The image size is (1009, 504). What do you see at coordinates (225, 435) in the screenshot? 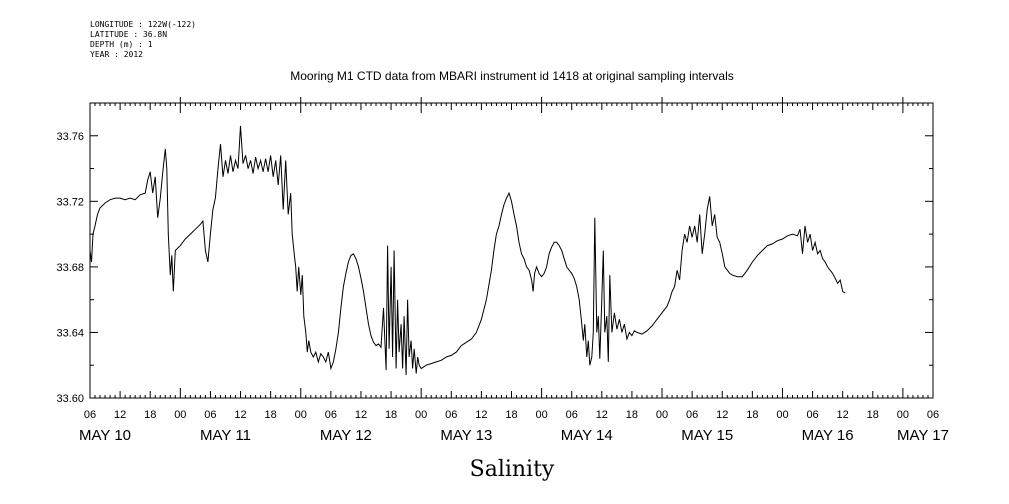
I see `x-day-label: MAY 11` at bounding box center [225, 435].